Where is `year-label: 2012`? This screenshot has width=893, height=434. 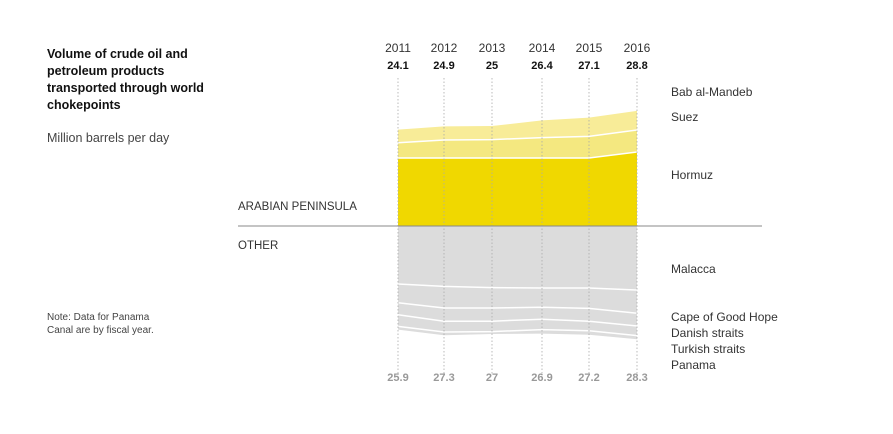
year-label: 2012 is located at coordinates (444, 48).